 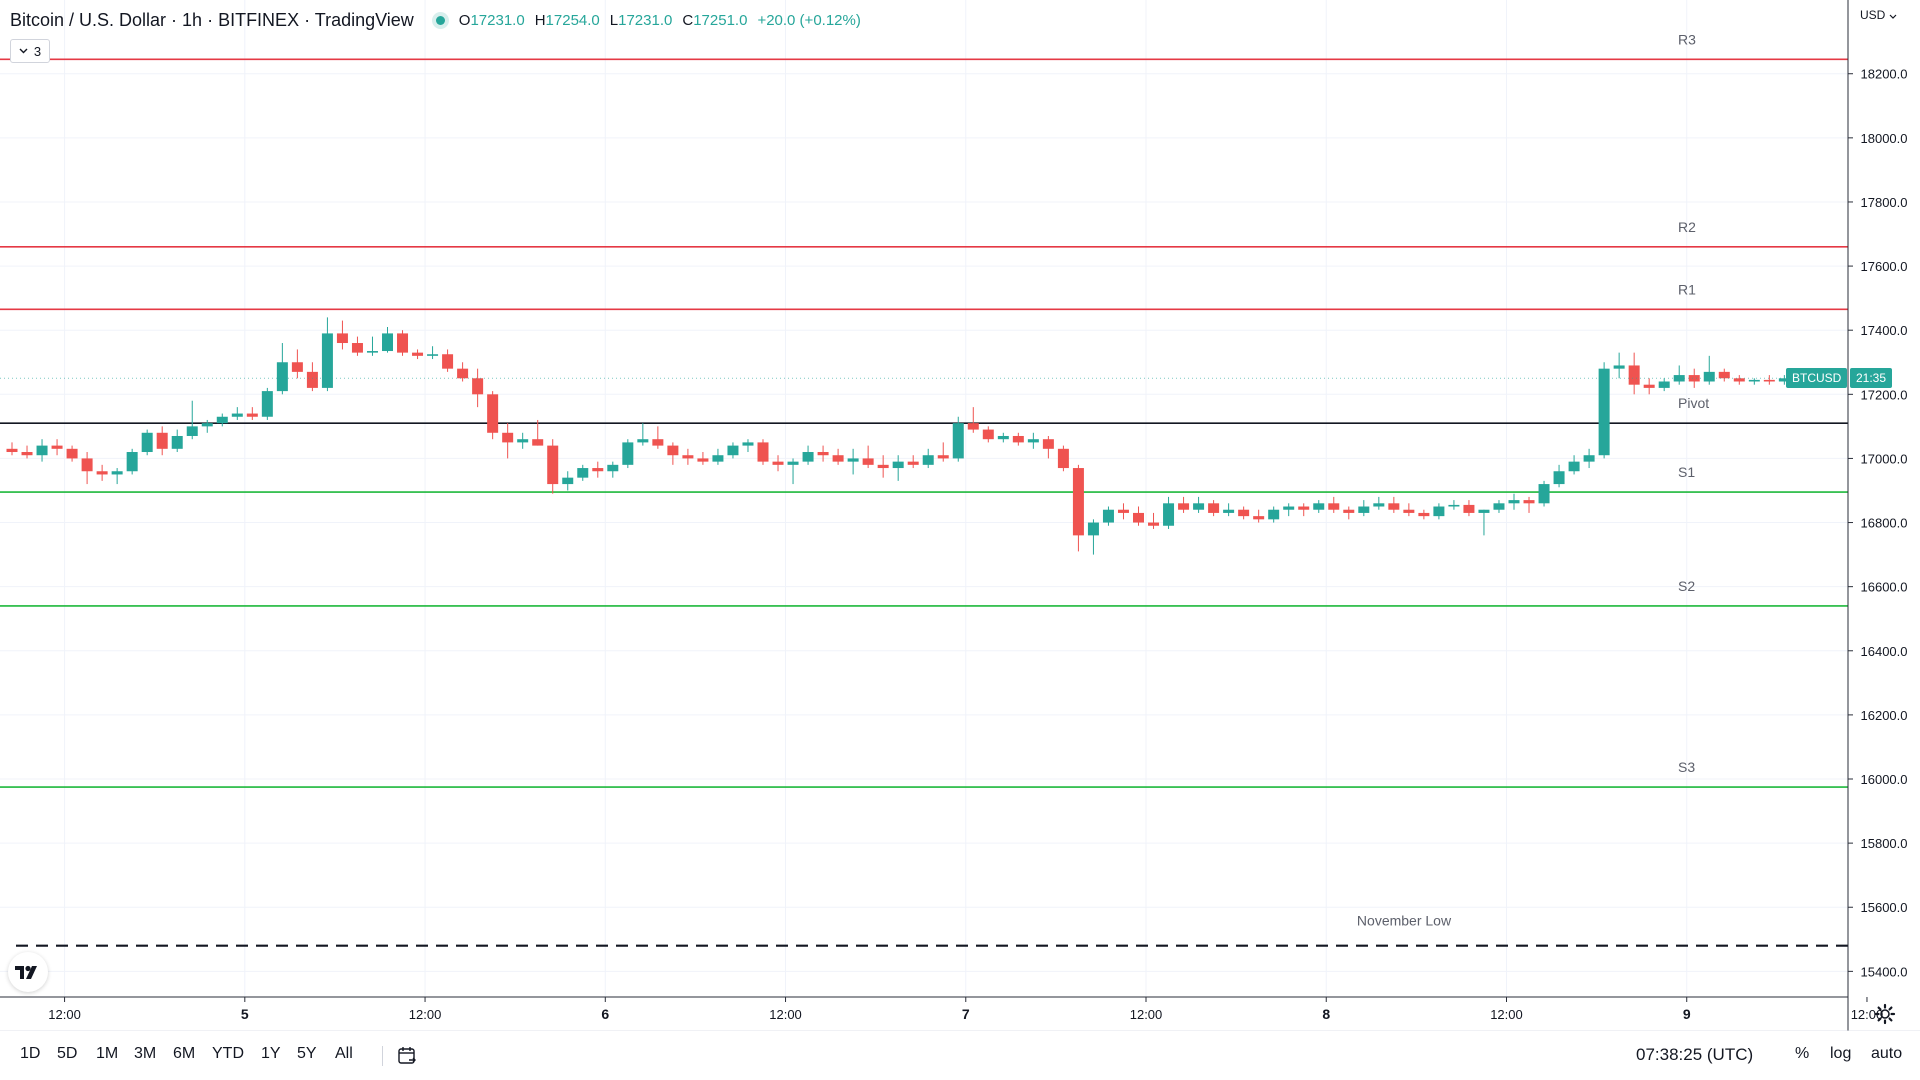 What do you see at coordinates (1802, 1053) in the screenshot?
I see `percent-scale-toggle: %` at bounding box center [1802, 1053].